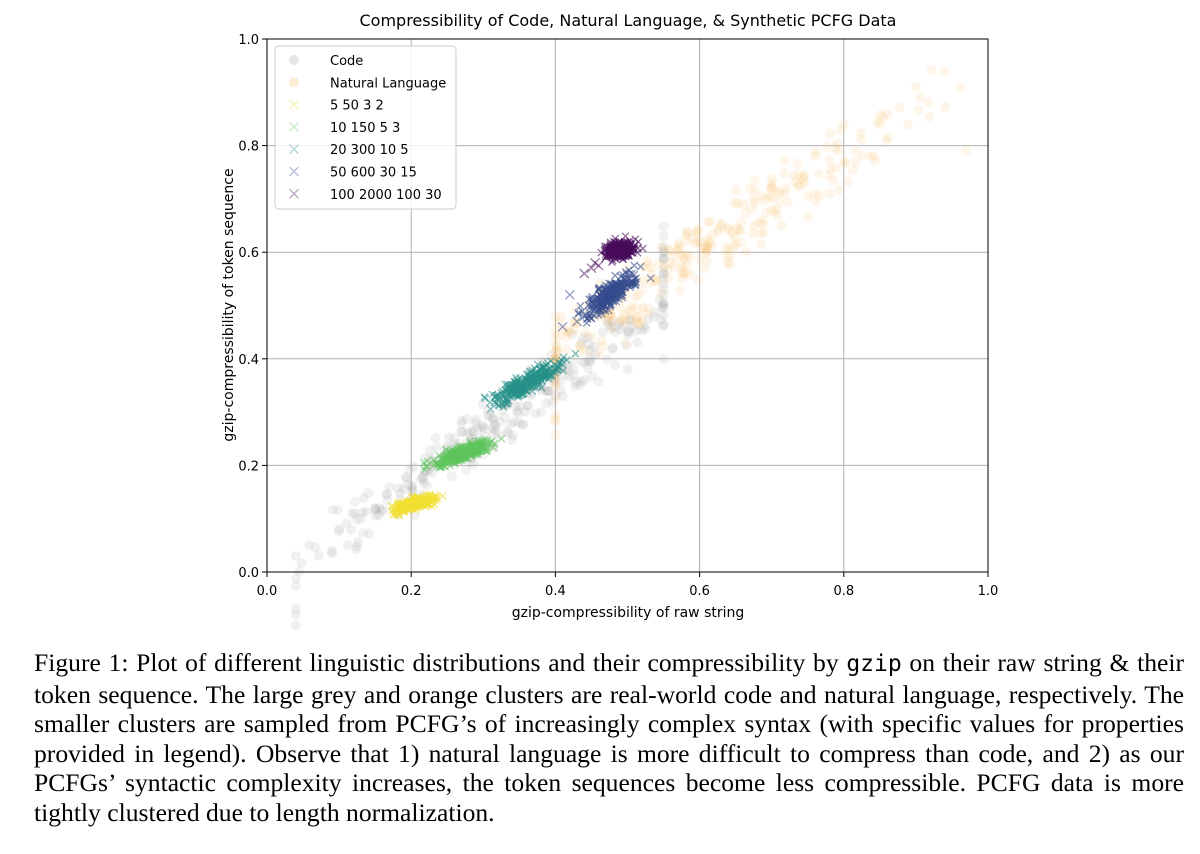 This screenshot has width=1200, height=854. Describe the element at coordinates (248, 40) in the screenshot. I see `y-tick-label: 1.0` at that location.